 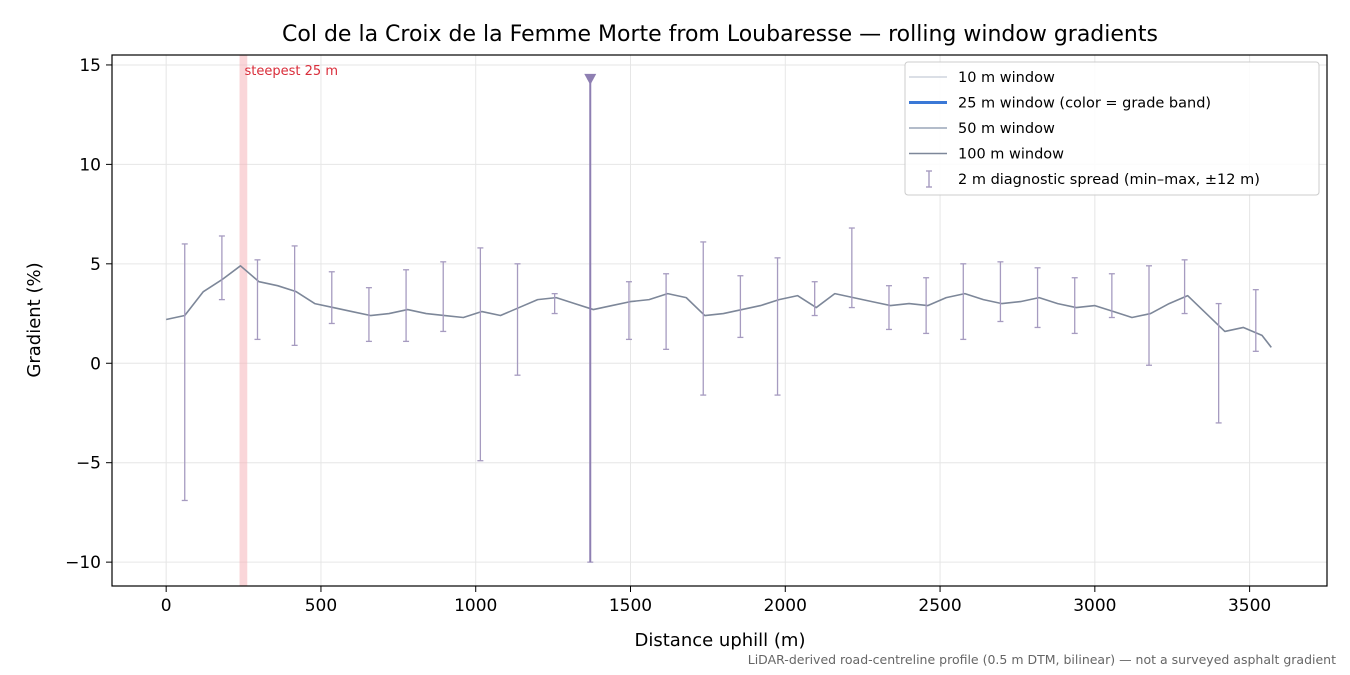 What do you see at coordinates (716, 601) in the screenshot?
I see `x-axis-ticks: 0 500 1000 1500 2000 2500 3000 3500` at bounding box center [716, 601].